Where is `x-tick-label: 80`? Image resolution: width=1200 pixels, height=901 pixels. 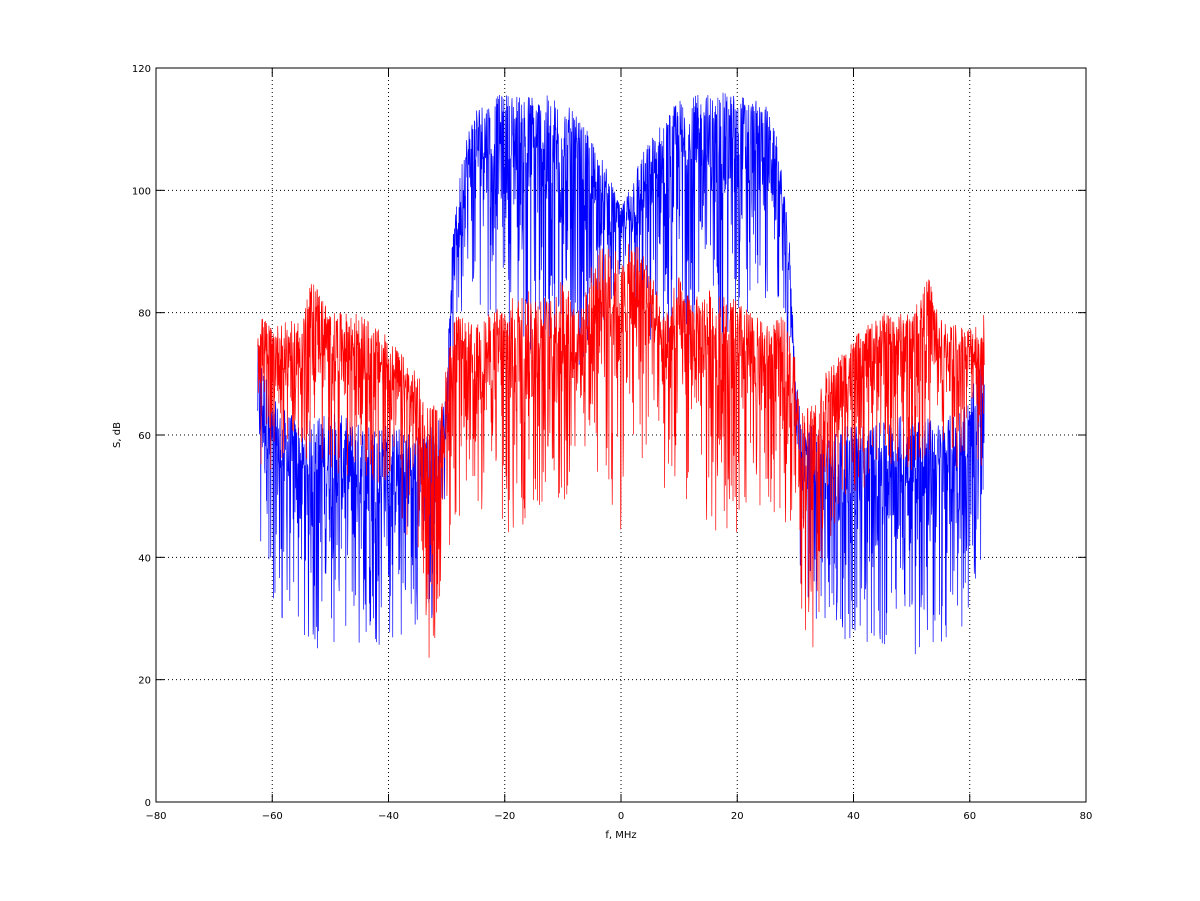 x-tick-label: 80 is located at coordinates (1086, 816).